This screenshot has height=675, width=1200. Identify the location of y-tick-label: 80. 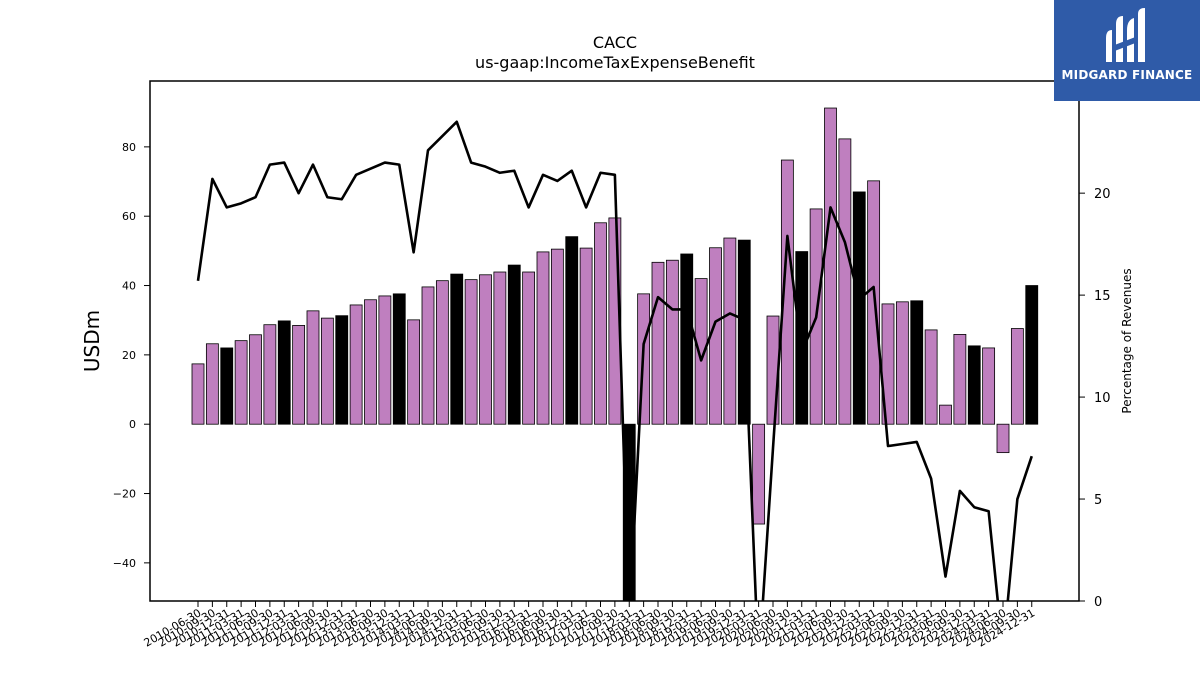
(129, 147).